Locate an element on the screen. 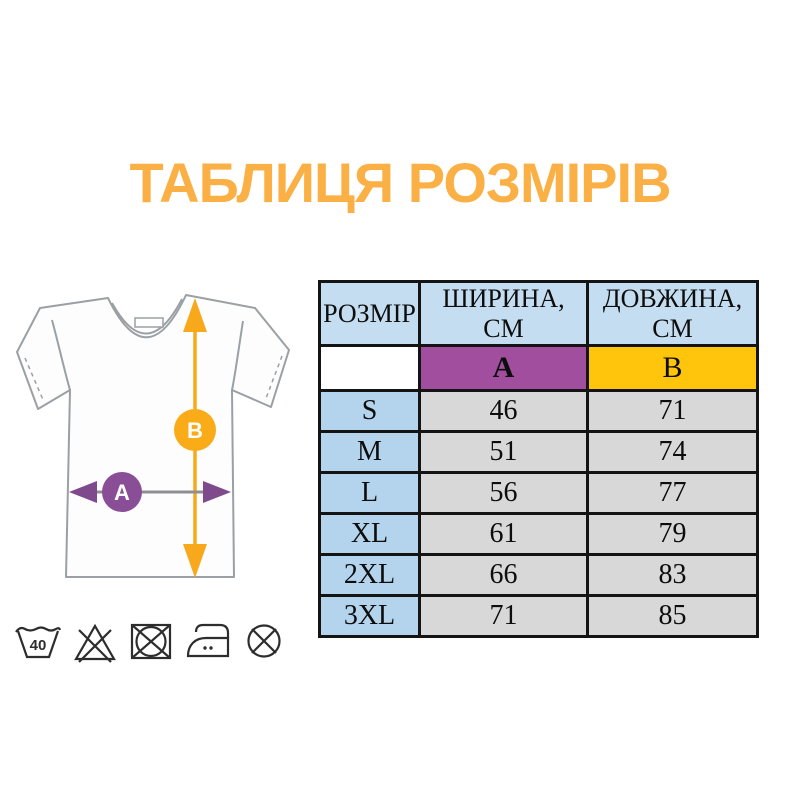 The width and height of the screenshot is (800, 800). table-row: 3XL 71 85 is located at coordinates (538, 616).